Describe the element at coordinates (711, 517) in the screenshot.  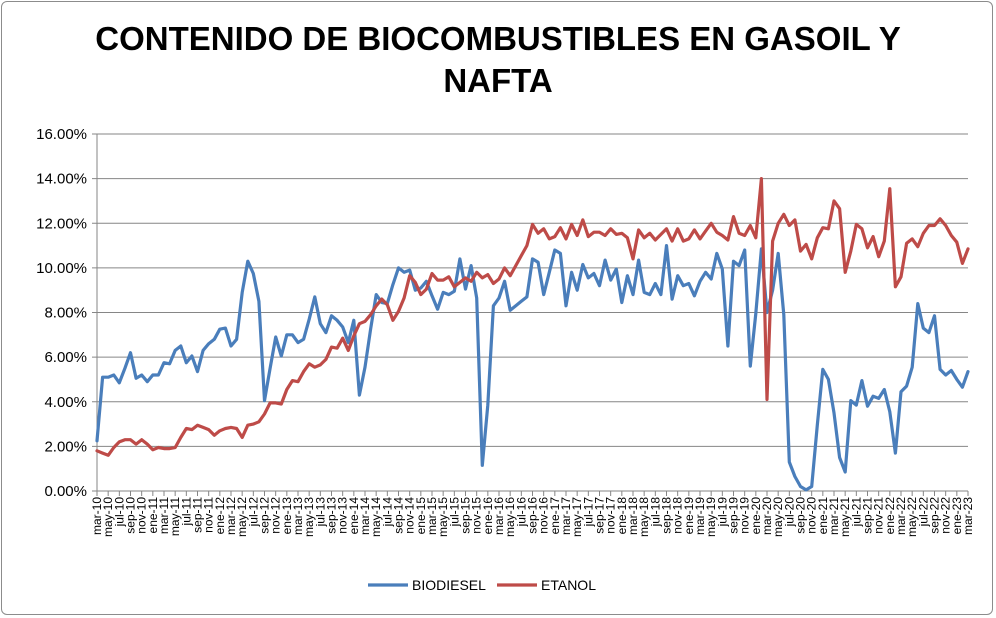
I see `x-tick-label: may-19` at that location.